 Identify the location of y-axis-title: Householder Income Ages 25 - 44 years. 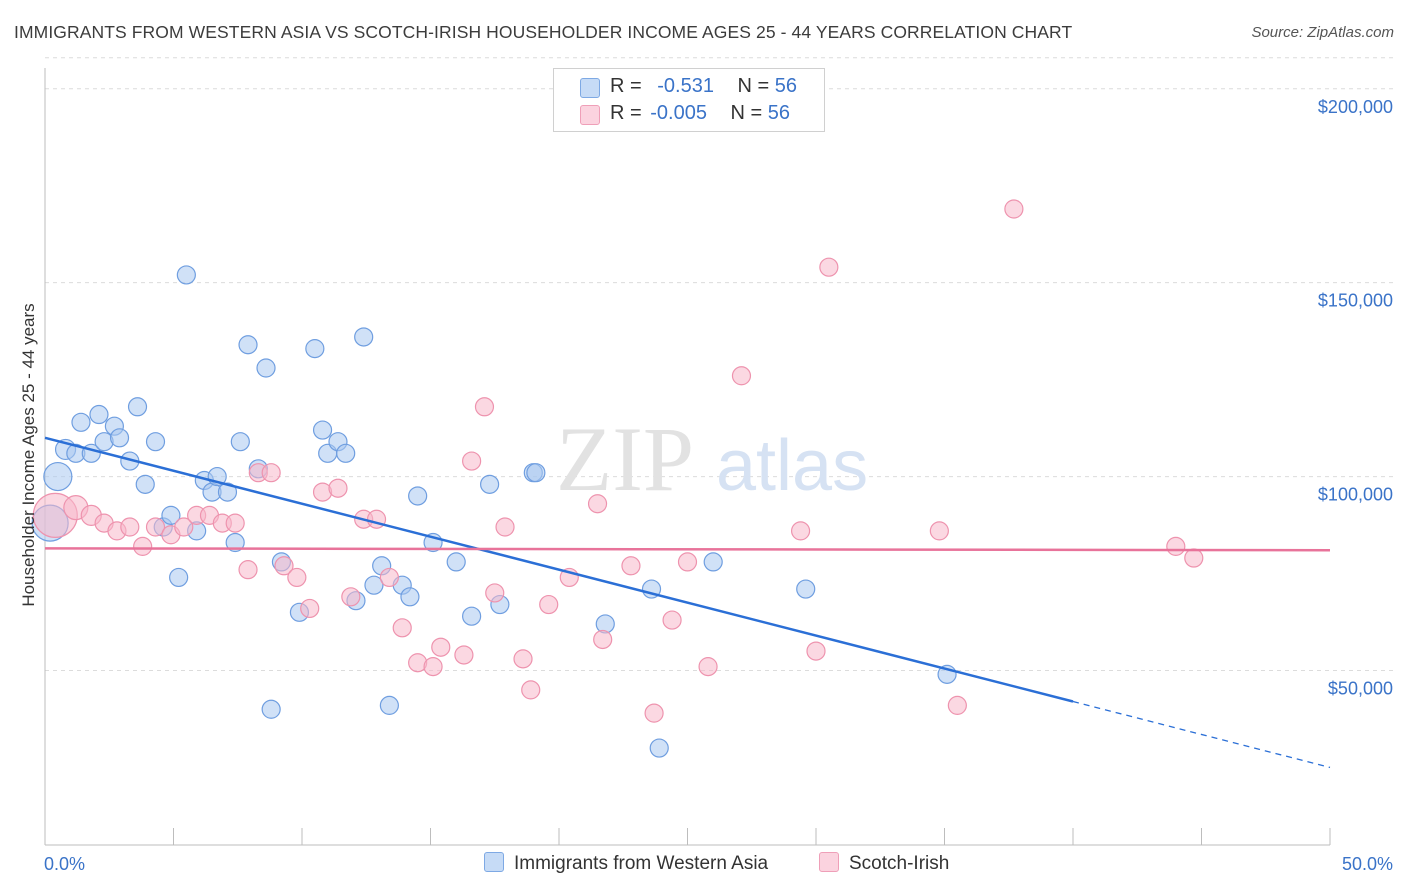
(28, 454).